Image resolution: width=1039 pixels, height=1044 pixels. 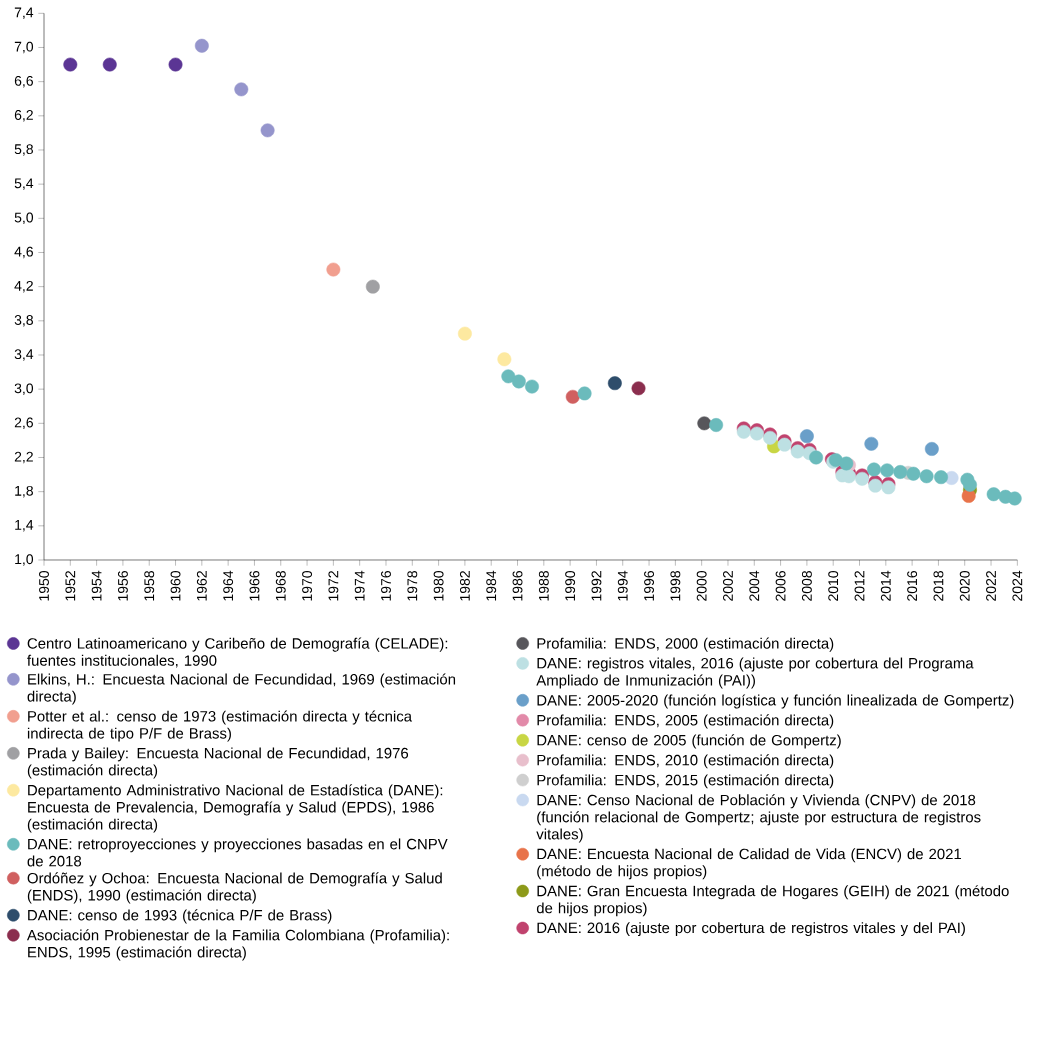 I want to click on y-tick-label: 3,4, so click(x=24, y=355).